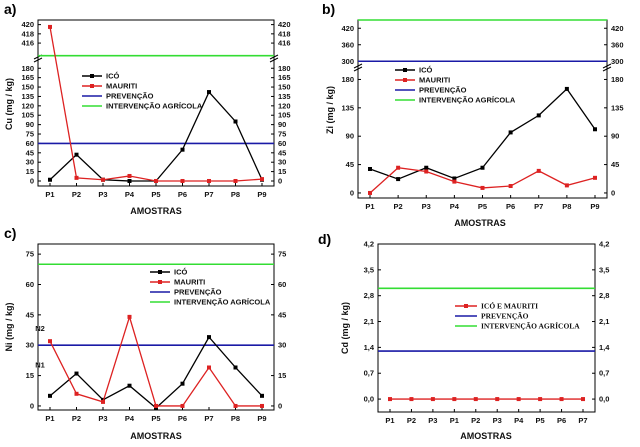 The width and height of the screenshot is (640, 447). Describe the element at coordinates (369, 269) in the screenshot. I see `y-tick-label-left: 3,5` at that location.